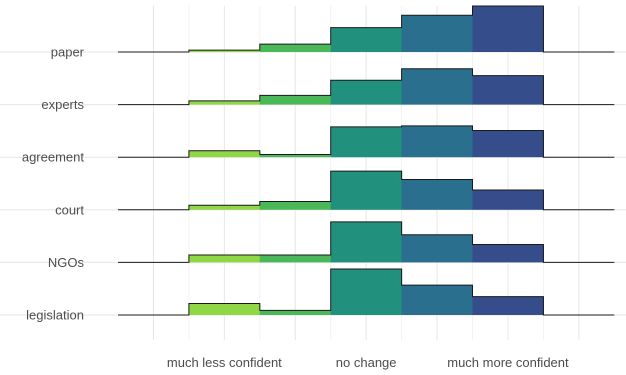 Image resolution: width=626 pixels, height=375 pixels. Describe the element at coordinates (55, 315) in the screenshot. I see `y-tick-label-legislation: legislation` at that location.